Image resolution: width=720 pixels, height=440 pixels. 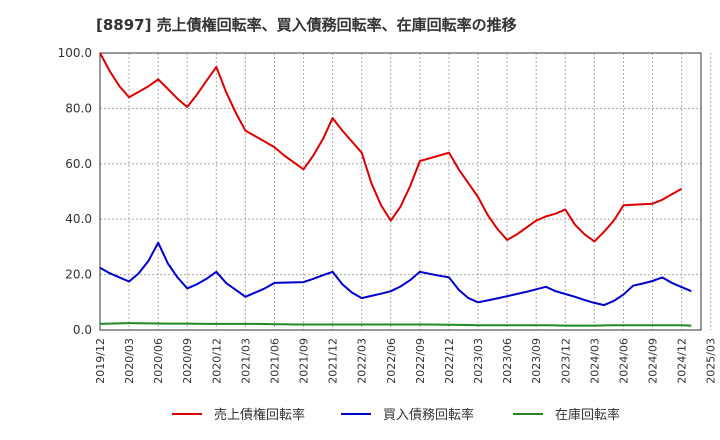 What do you see at coordinates (428, 415) in the screenshot?
I see `legend-label-2: 買入債務回転率` at bounding box center [428, 415].